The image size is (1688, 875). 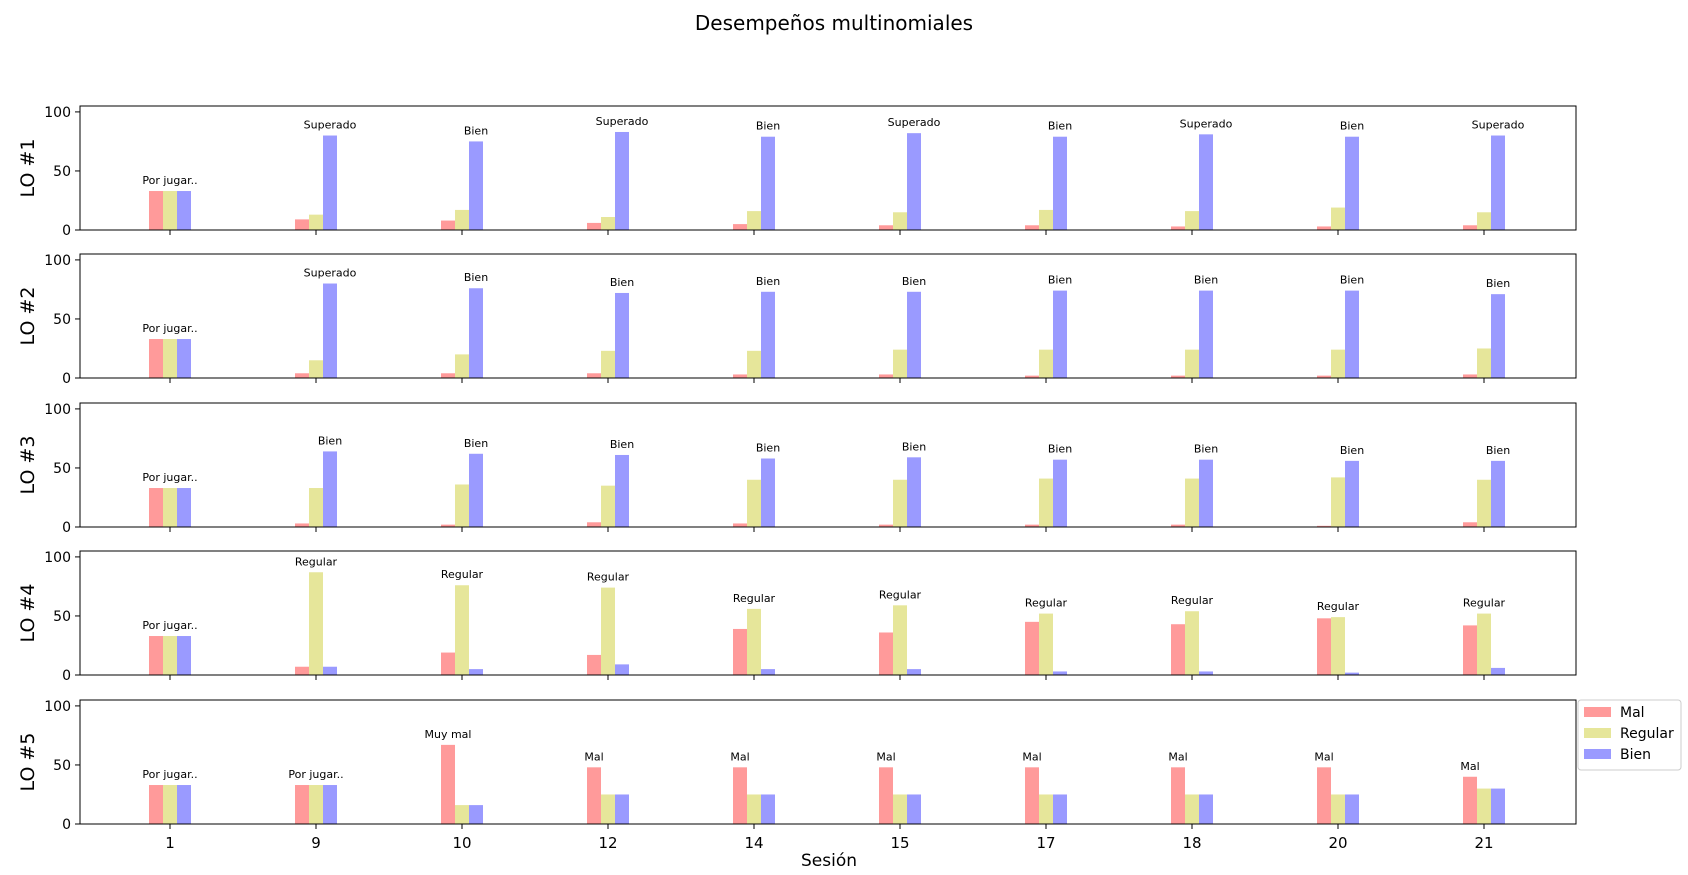 What do you see at coordinates (899, 843) in the screenshot?
I see `x-tick-label: 15` at bounding box center [899, 843].